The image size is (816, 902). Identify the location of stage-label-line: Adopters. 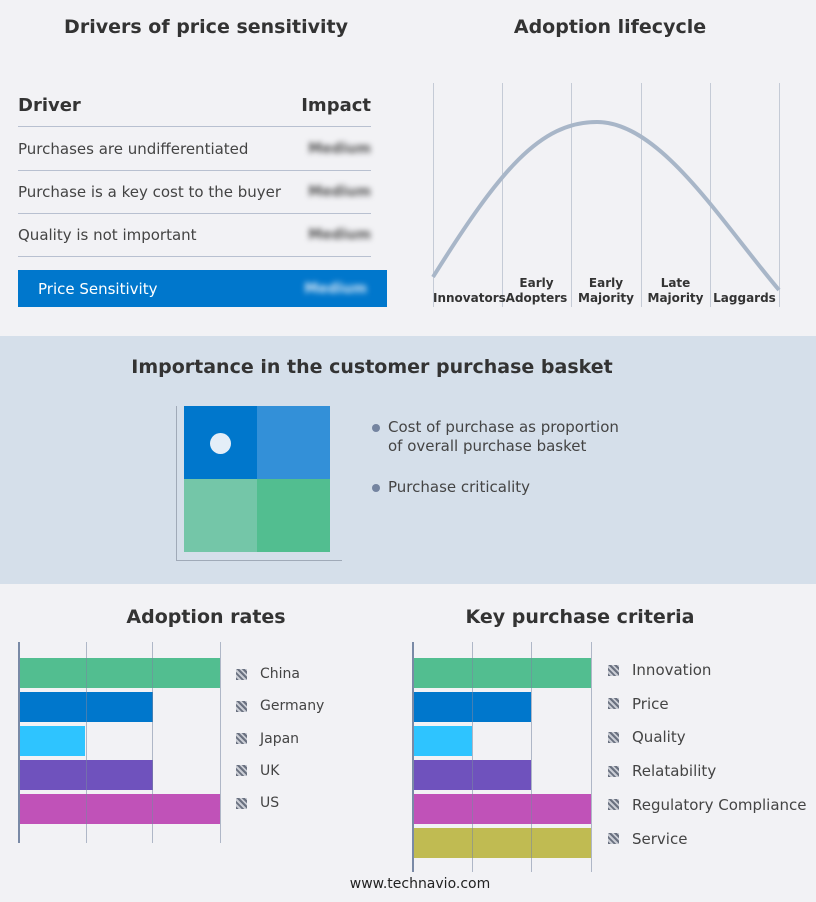
(536, 298).